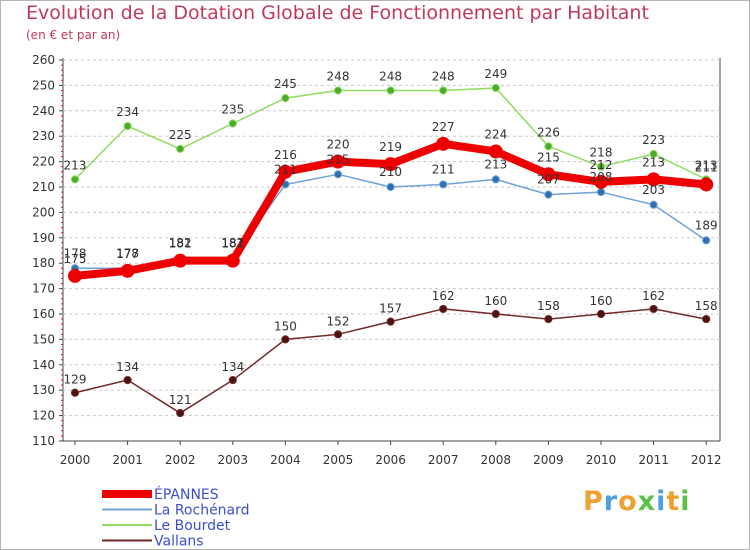 Image resolution: width=750 pixels, height=550 pixels. I want to click on x-tick-label: 2000, so click(75, 460).